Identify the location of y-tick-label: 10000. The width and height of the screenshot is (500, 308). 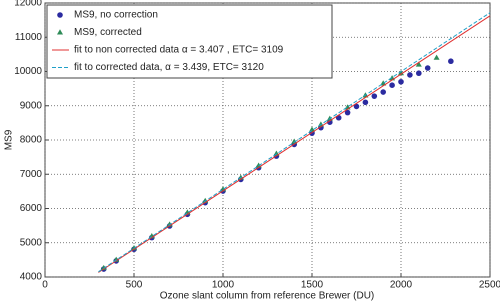
(28, 71).